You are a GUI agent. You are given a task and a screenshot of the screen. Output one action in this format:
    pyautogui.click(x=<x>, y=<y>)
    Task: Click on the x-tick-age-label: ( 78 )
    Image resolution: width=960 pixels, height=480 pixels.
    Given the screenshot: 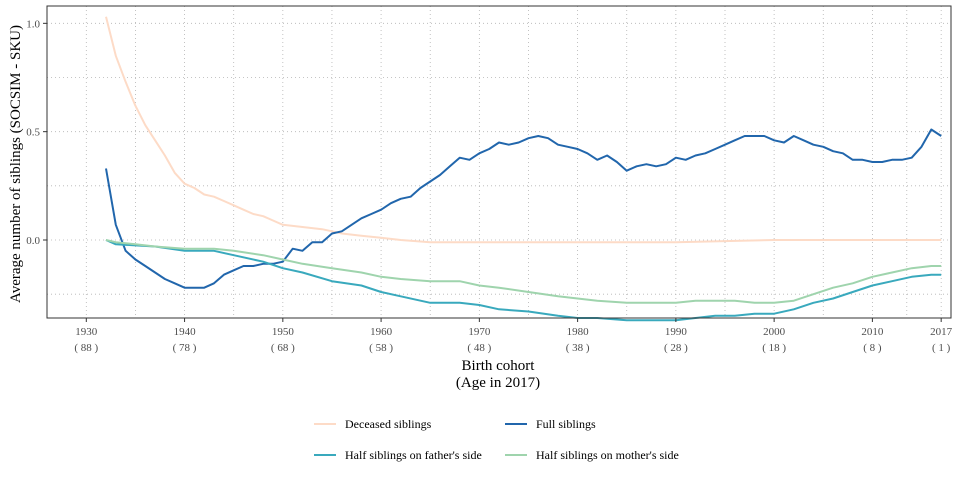 What is the action you would take?
    pyautogui.click(x=185, y=348)
    